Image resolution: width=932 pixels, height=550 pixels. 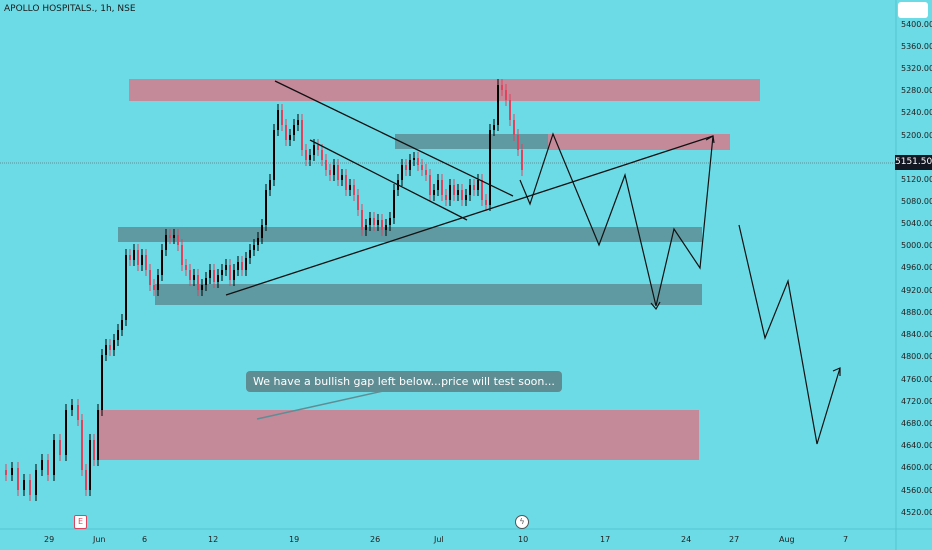 What do you see at coordinates (916, 334) in the screenshot?
I see `price-tick-label: 4840.00` at bounding box center [916, 334].